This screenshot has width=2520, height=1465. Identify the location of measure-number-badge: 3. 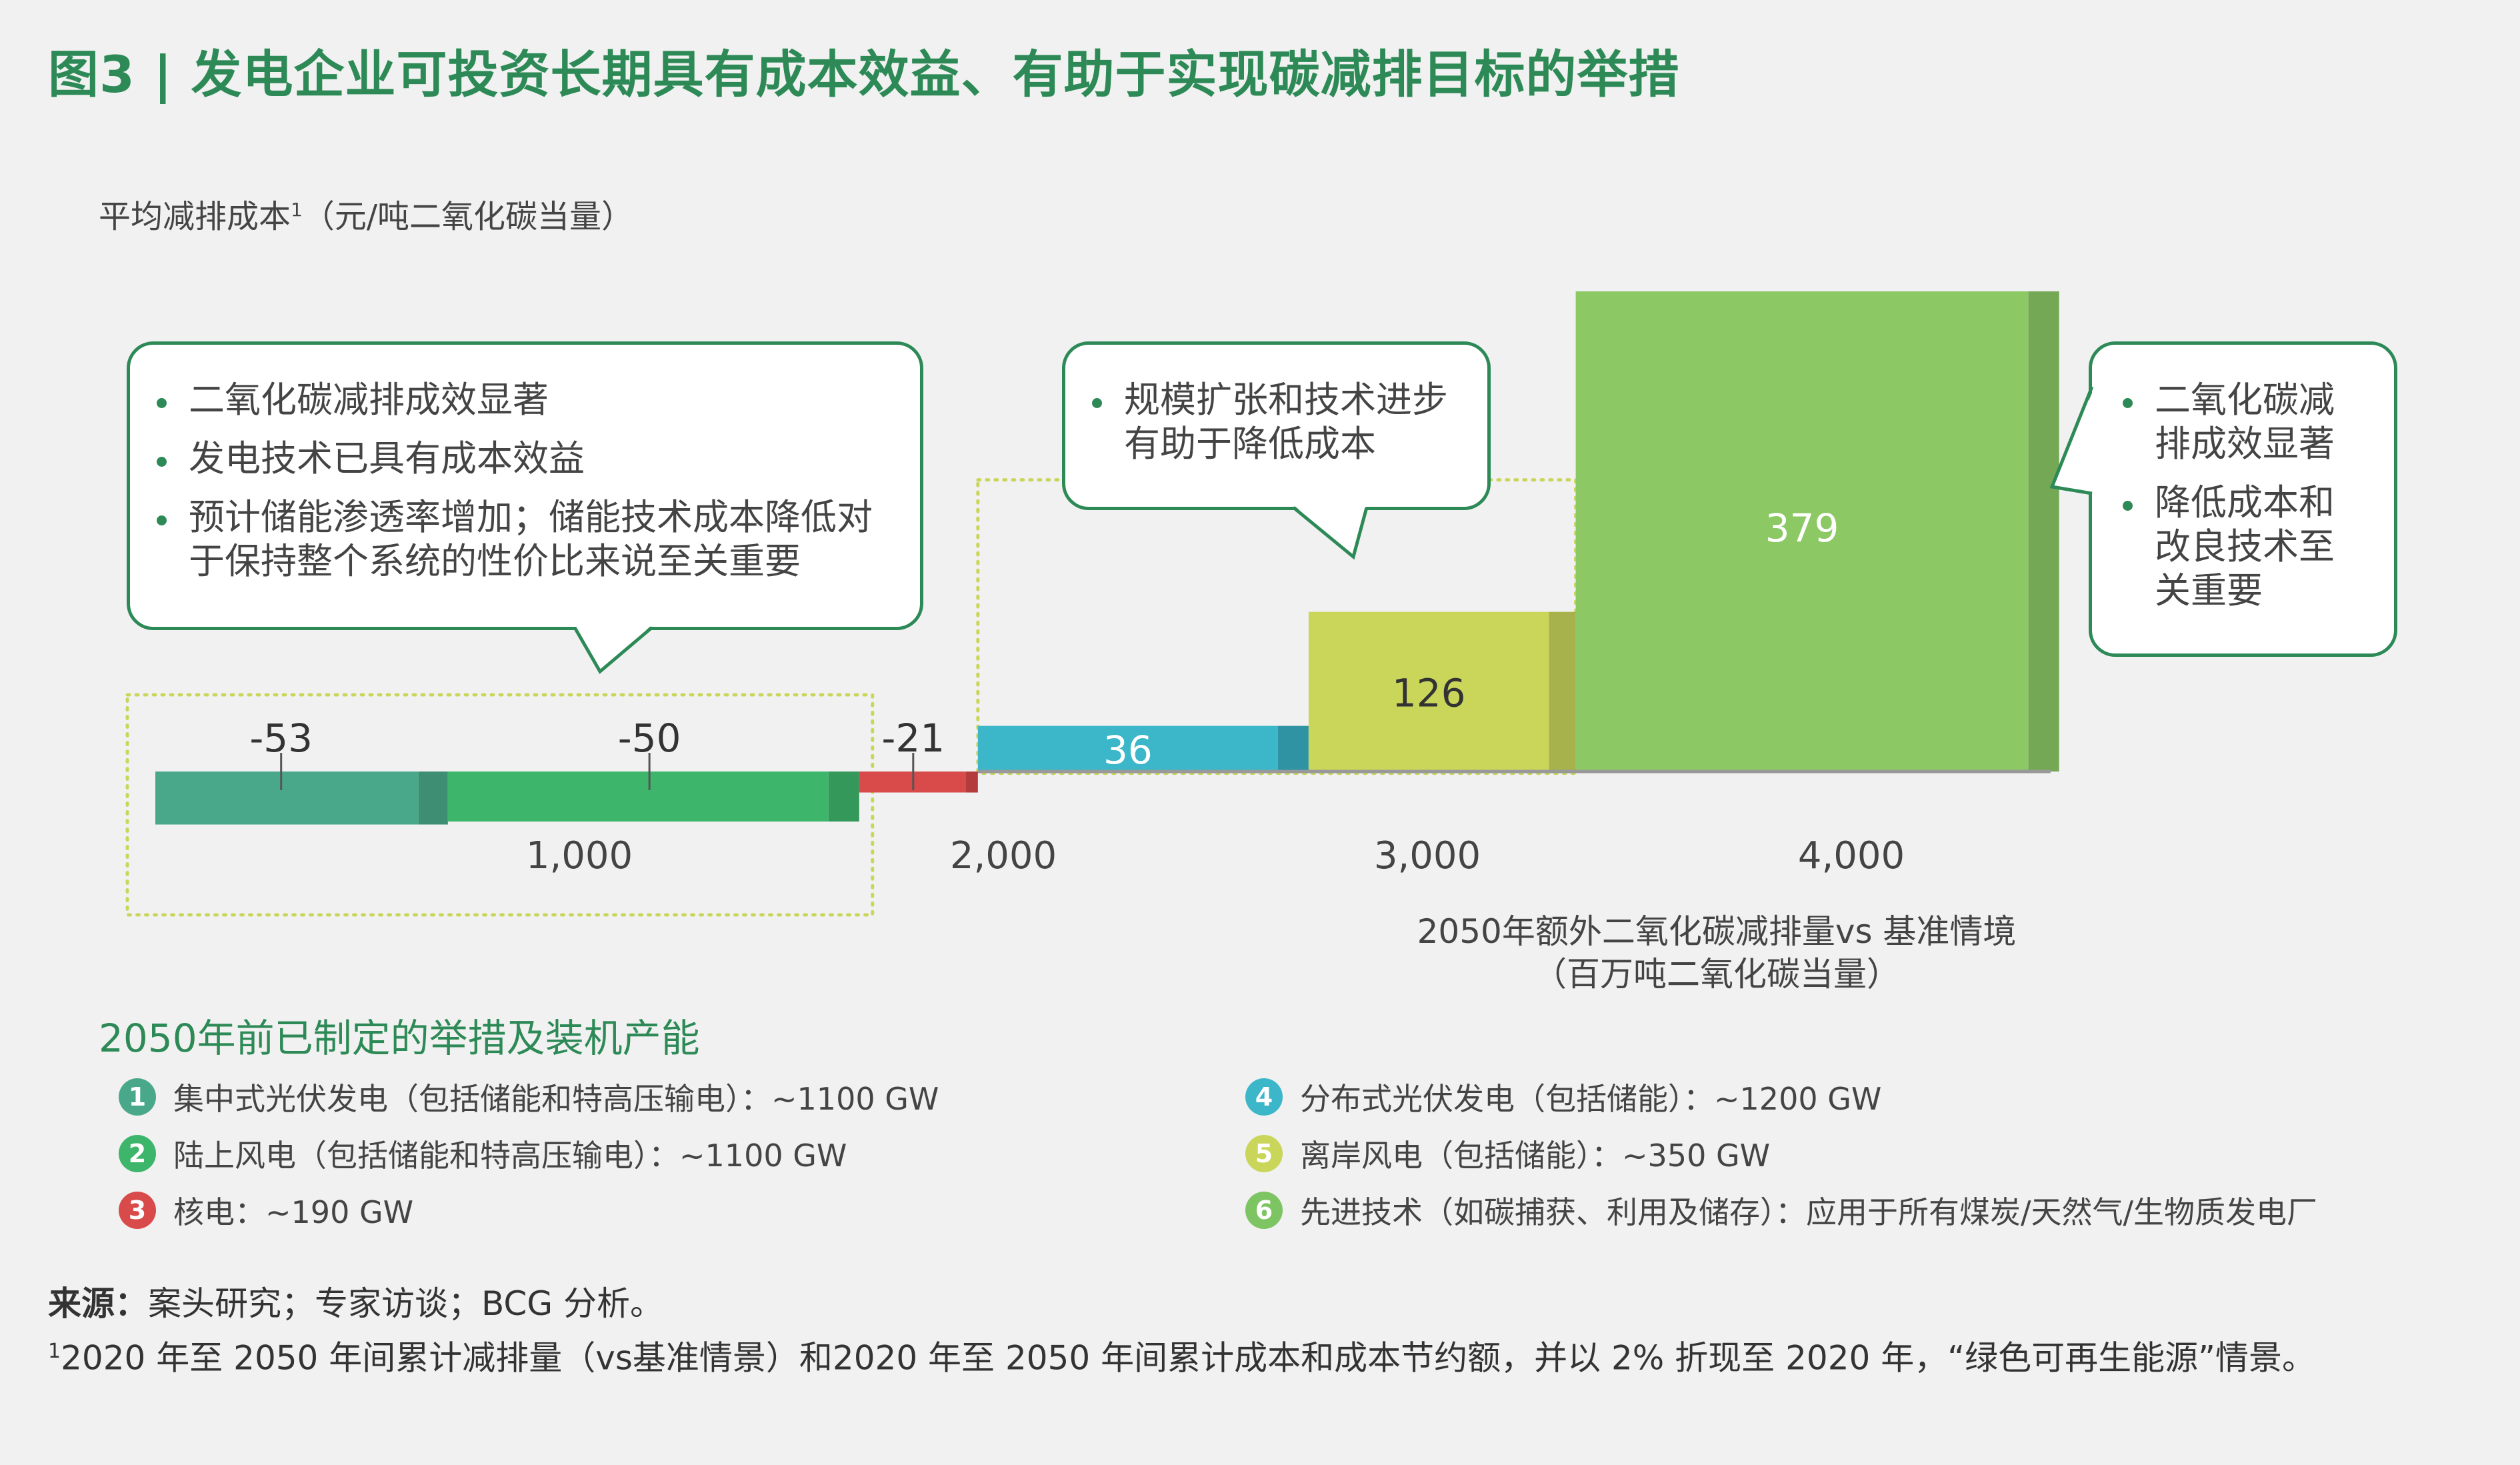
(137, 1210).